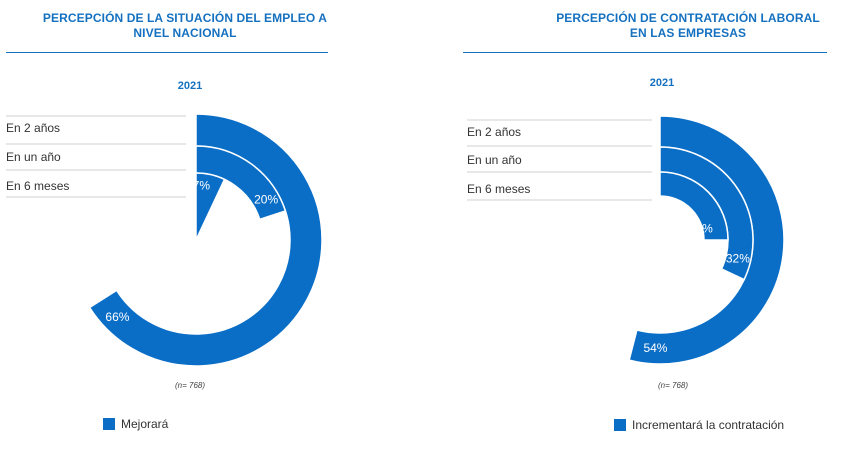  Describe the element at coordinates (167, 52) in the screenshot. I see `left-title-rule` at that location.